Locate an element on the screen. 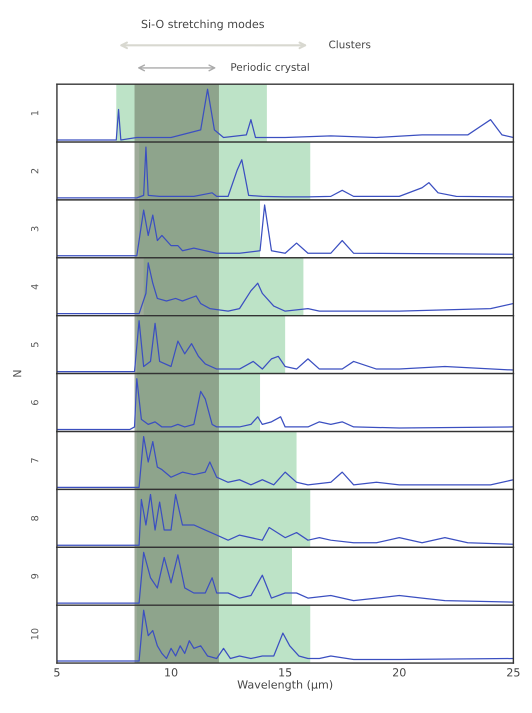 The height and width of the screenshot is (713, 532). y-axis-title: 3 is located at coordinates (34, 229).